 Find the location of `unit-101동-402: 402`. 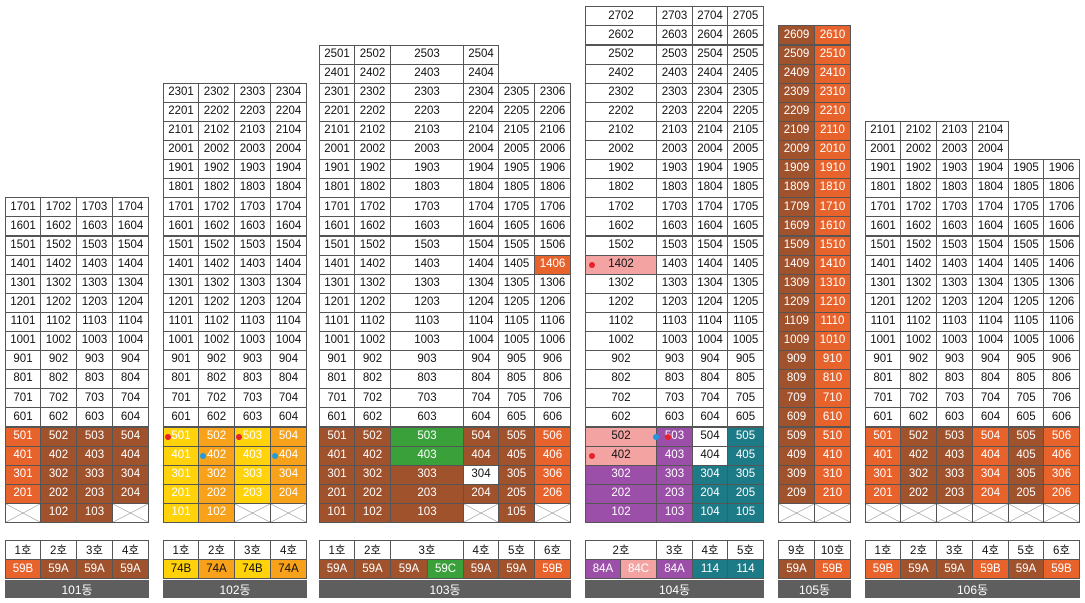

unit-101동-402: 402 is located at coordinates (58, 455).